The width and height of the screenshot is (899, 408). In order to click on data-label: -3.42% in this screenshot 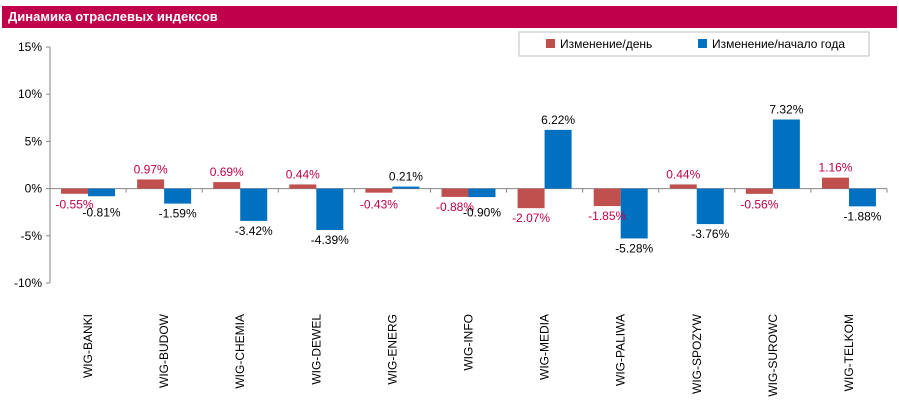, I will do `click(254, 231)`.